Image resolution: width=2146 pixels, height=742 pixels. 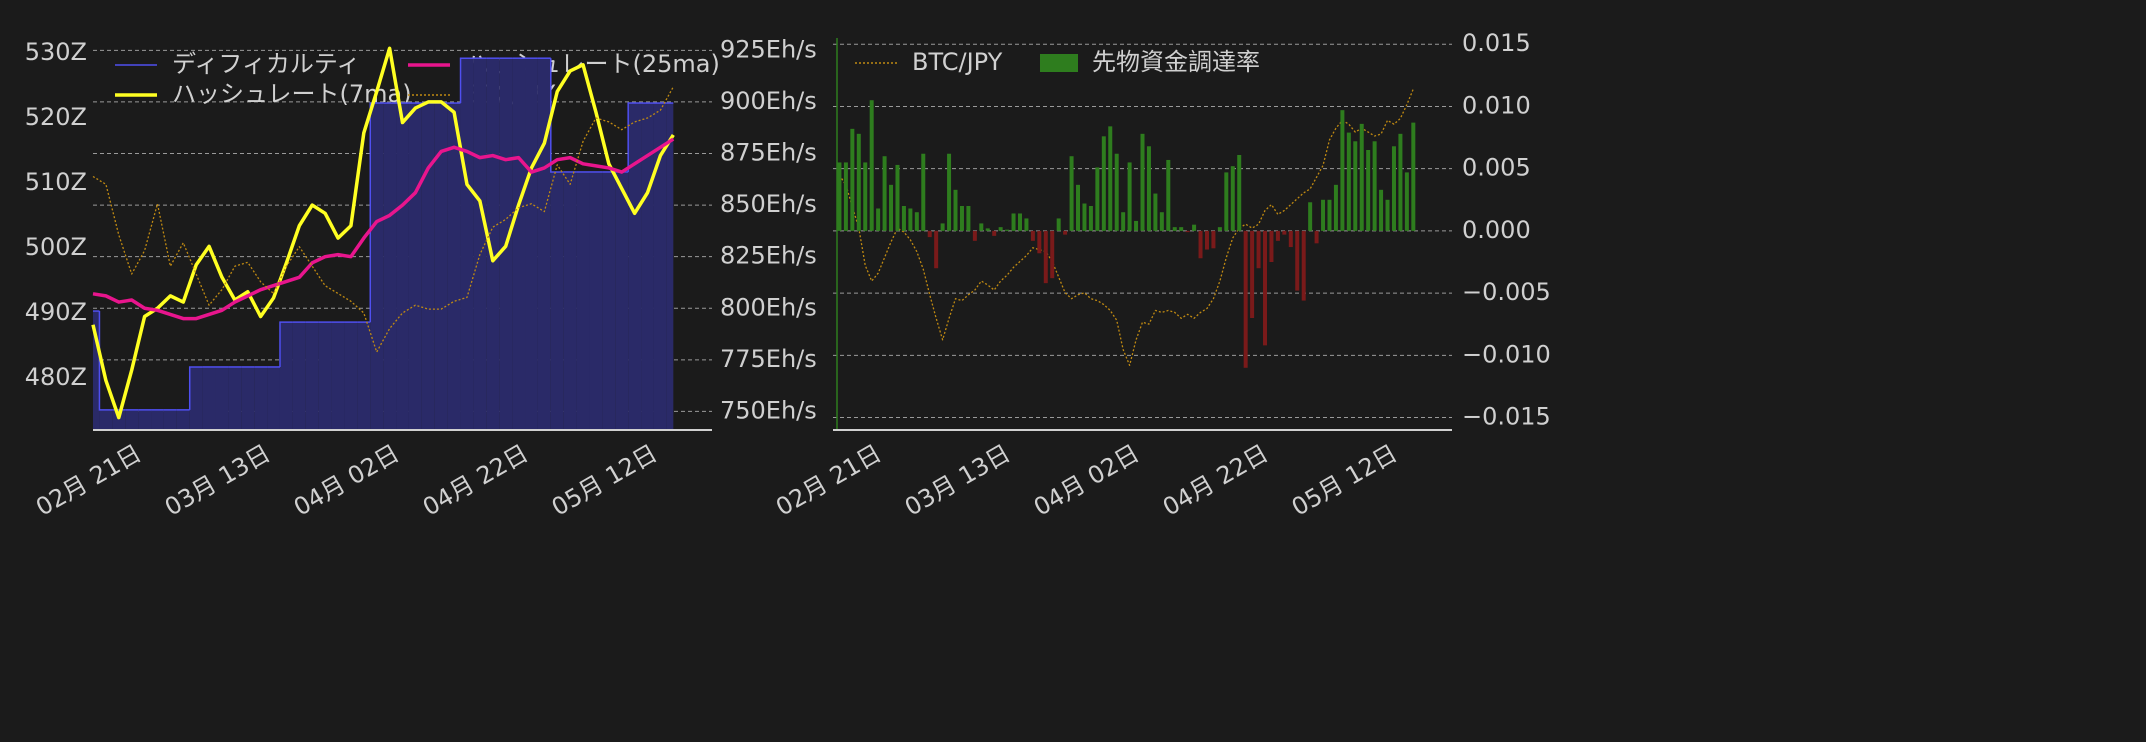 I want to click on y-tick-label: 520Z, so click(x=56, y=117).